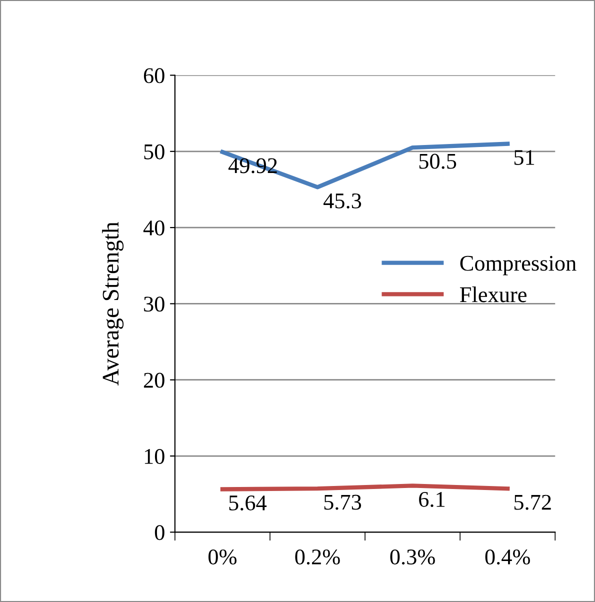  What do you see at coordinates (248, 503) in the screenshot?
I see `data-label: 5.64` at bounding box center [248, 503].